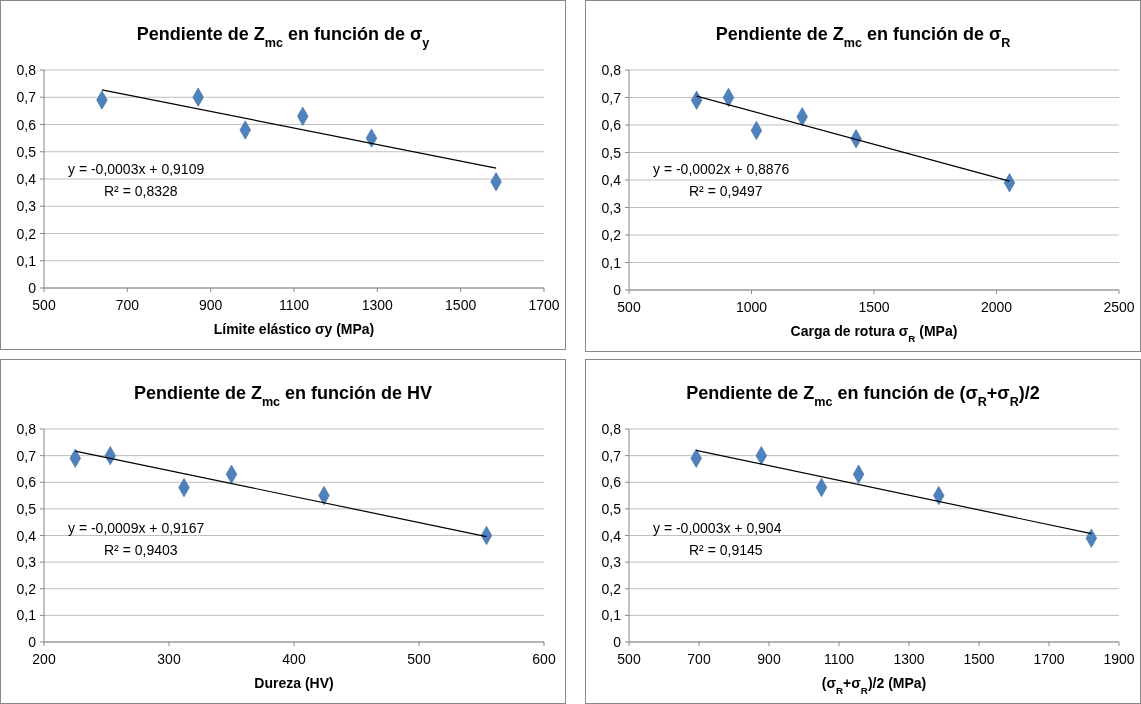 This screenshot has width=1141, height=704. I want to click on x-axis-title: Carga de rotura σ$_{R}$ (MPa), so click(874, 333).